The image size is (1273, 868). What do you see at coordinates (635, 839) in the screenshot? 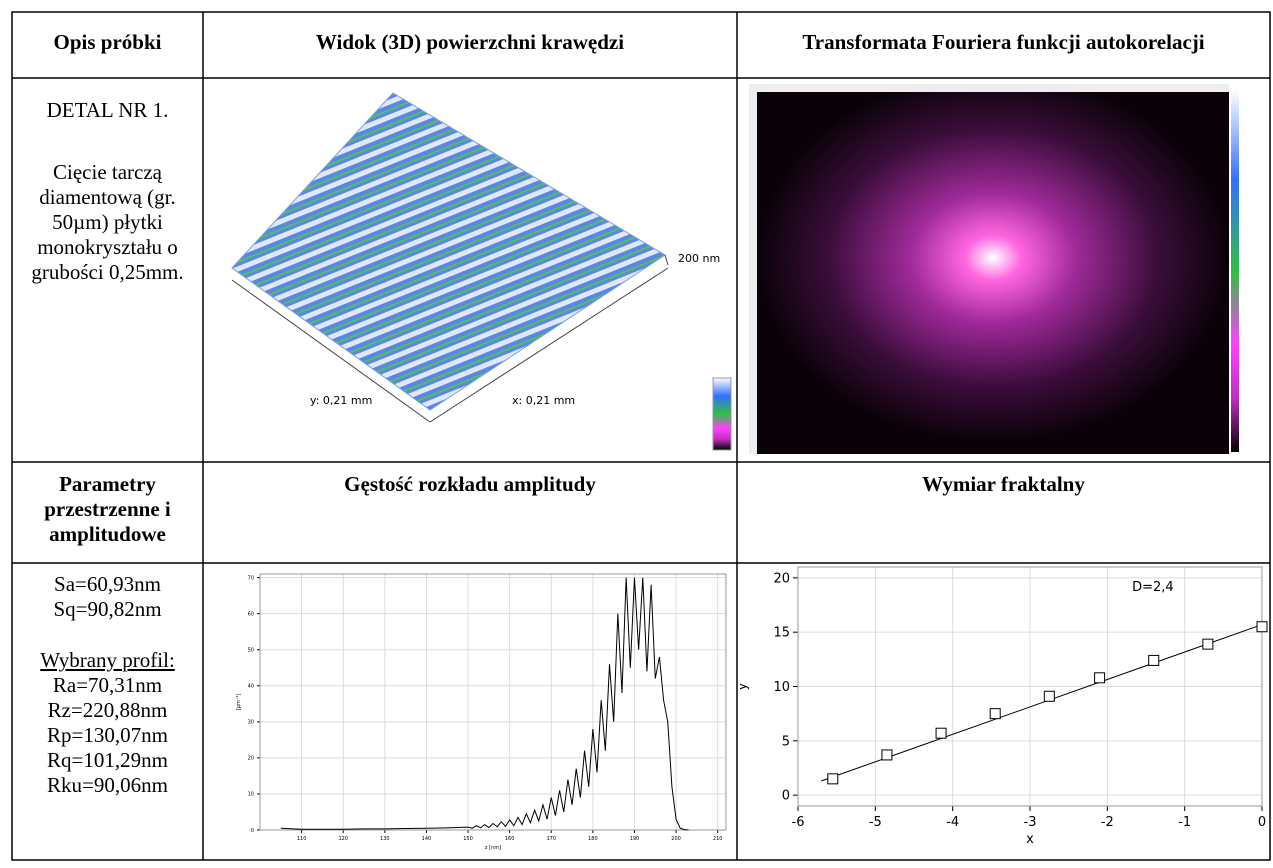
I see `x-tick-label: 190` at bounding box center [635, 839].